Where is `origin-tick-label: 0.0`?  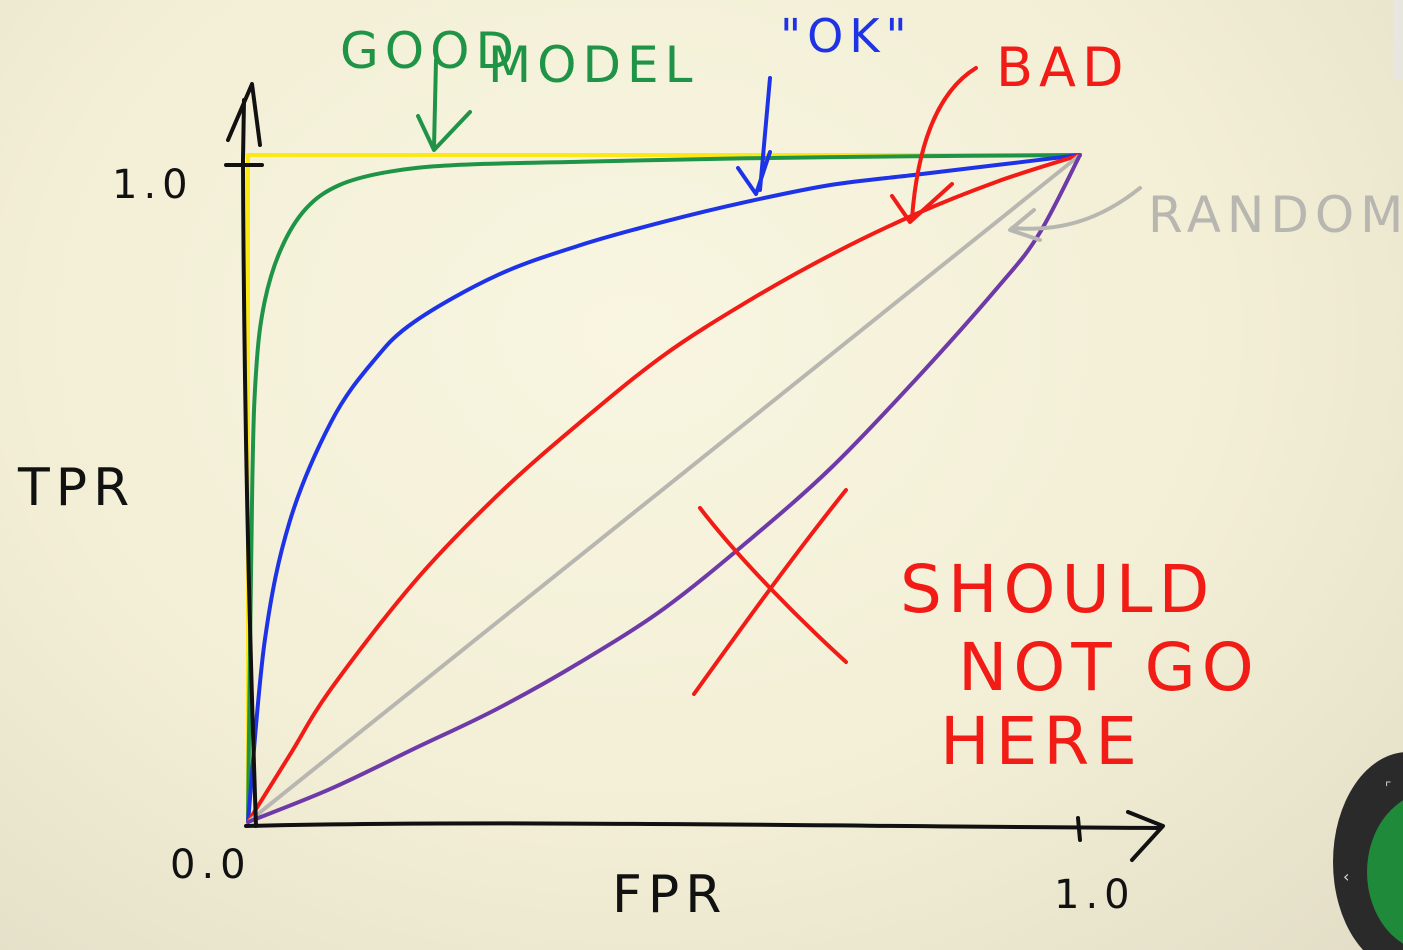 origin-tick-label: 0.0 is located at coordinates (211, 865).